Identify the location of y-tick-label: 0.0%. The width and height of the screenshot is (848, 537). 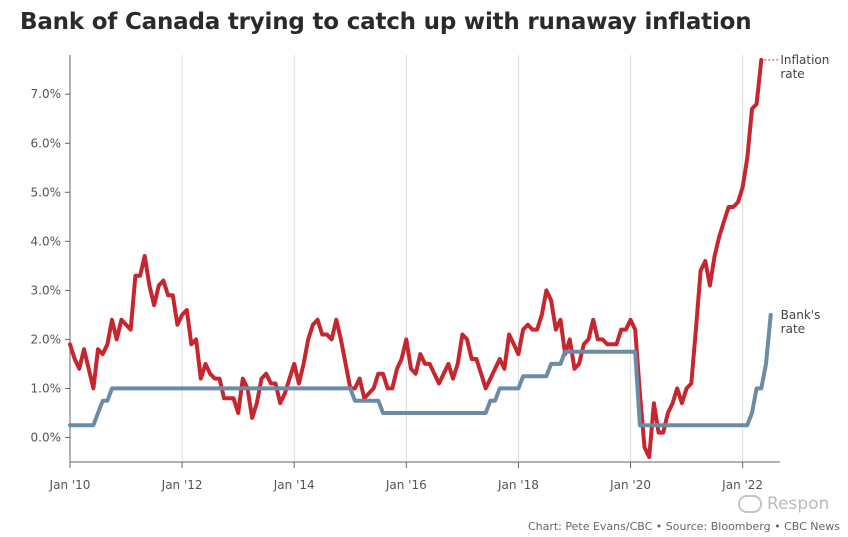
(46, 437).